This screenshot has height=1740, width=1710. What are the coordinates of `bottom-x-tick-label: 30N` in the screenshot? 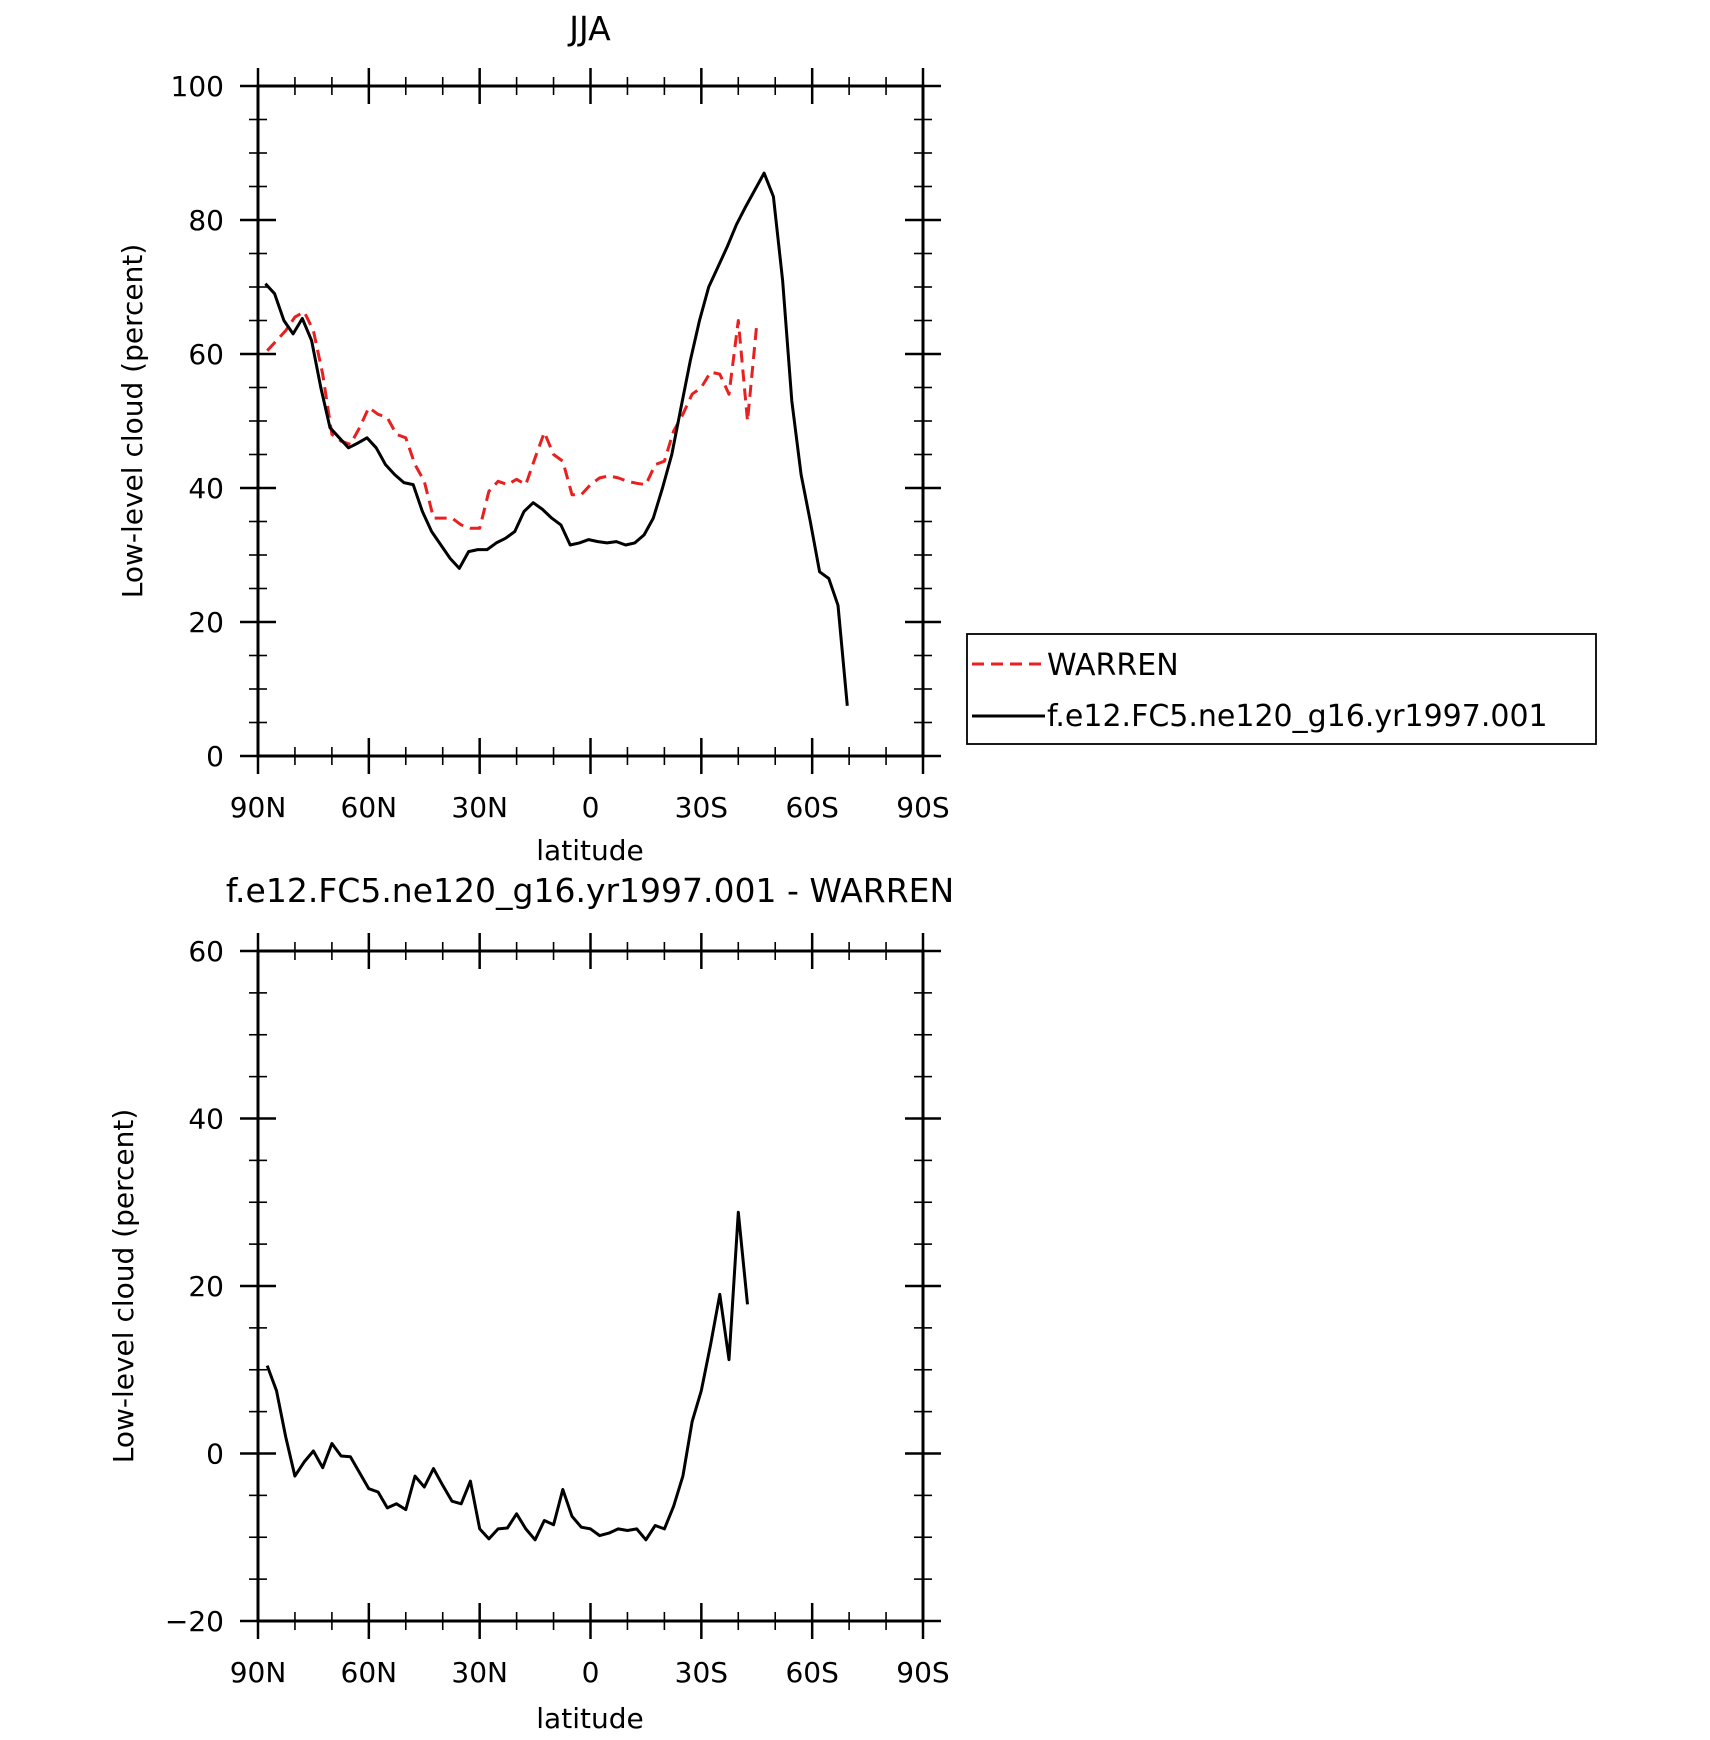 It's located at (479, 1672).